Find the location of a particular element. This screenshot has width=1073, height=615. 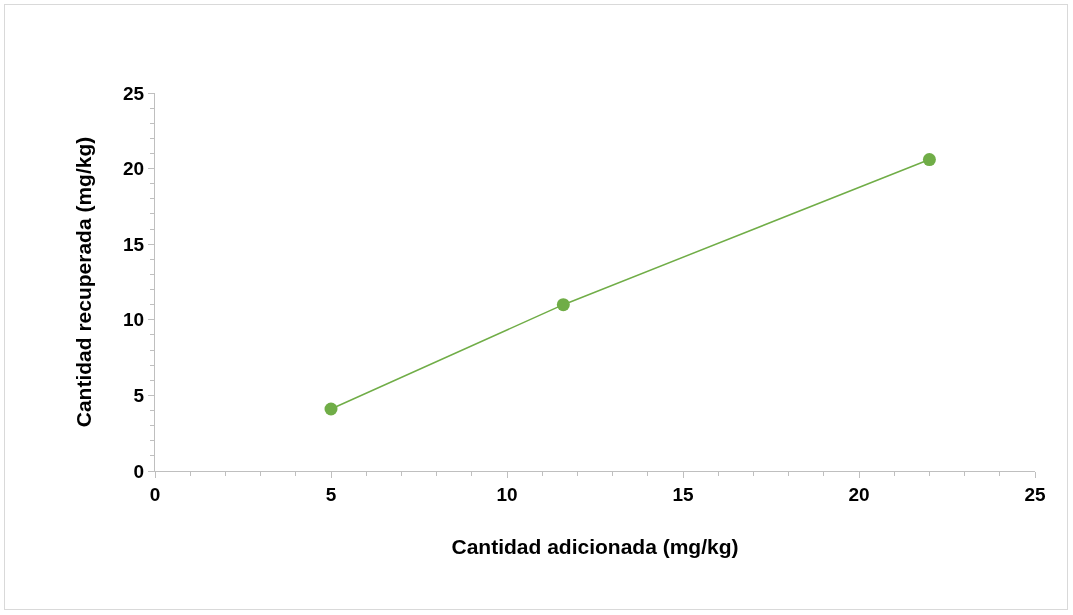

y-tick-label: 5 is located at coordinates (139, 396).